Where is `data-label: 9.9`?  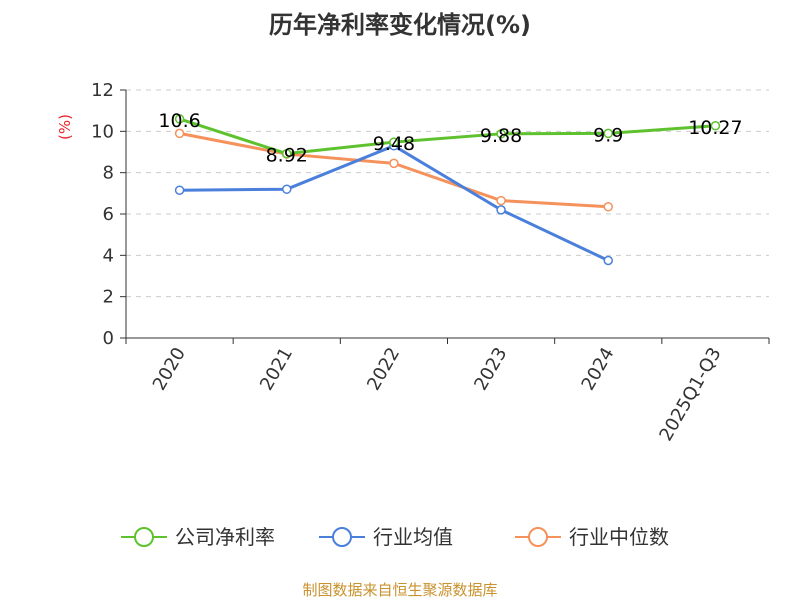 data-label: 9.9 is located at coordinates (608, 135).